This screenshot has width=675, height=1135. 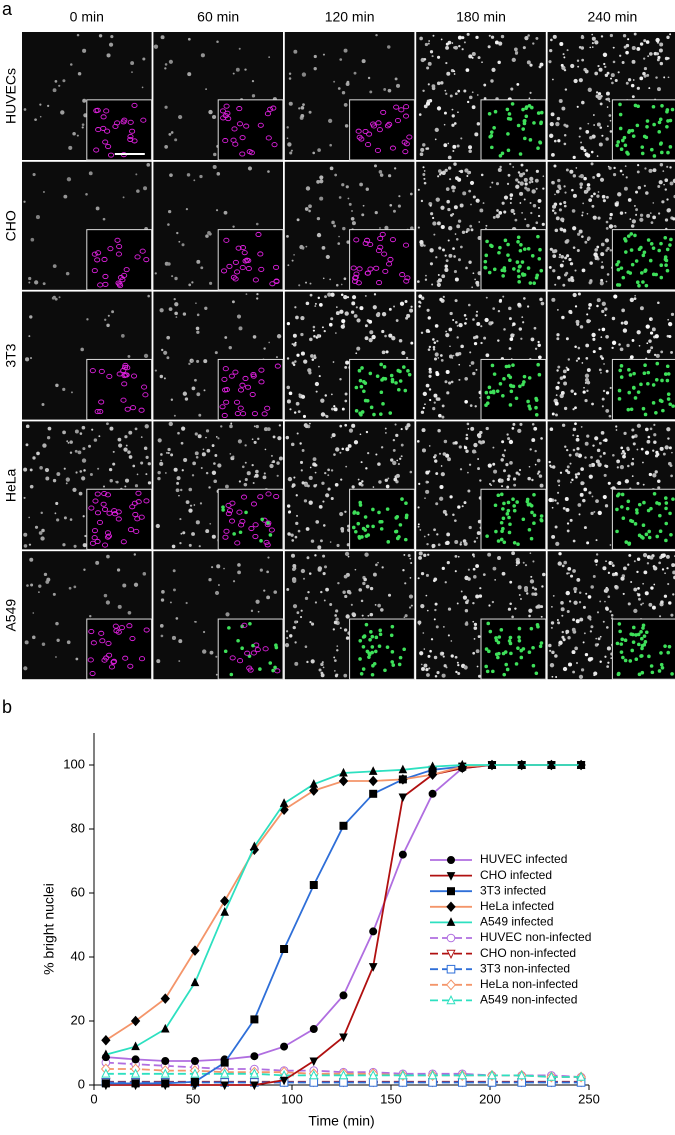 I want to click on y-tick-label: 40, so click(x=78, y=955).